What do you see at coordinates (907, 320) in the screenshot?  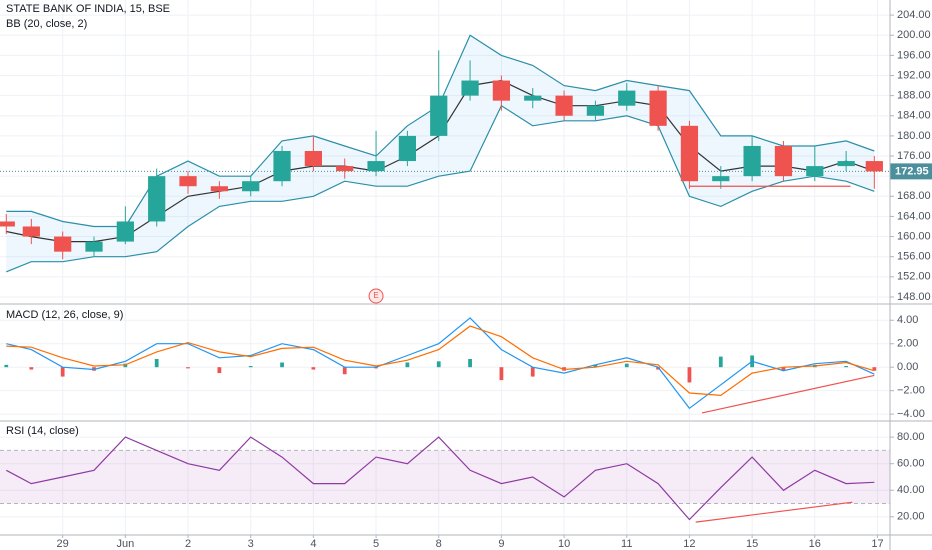 I see `y-tick-label: 4.00` at bounding box center [907, 320].